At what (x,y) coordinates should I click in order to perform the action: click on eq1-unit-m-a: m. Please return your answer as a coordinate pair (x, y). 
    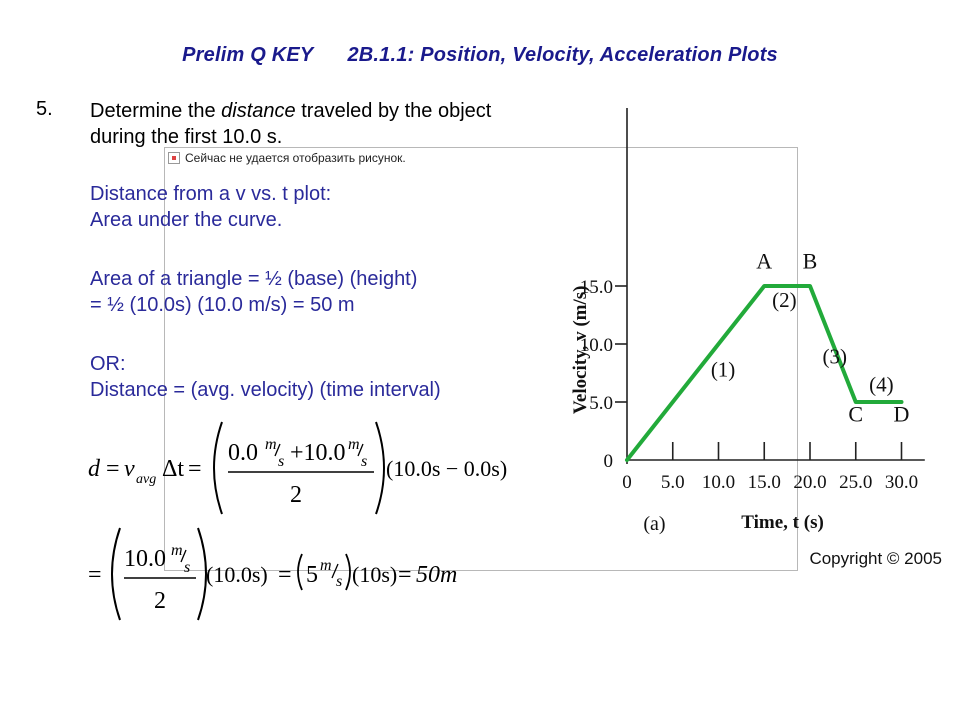
    Looking at the image, I should click on (271, 444).